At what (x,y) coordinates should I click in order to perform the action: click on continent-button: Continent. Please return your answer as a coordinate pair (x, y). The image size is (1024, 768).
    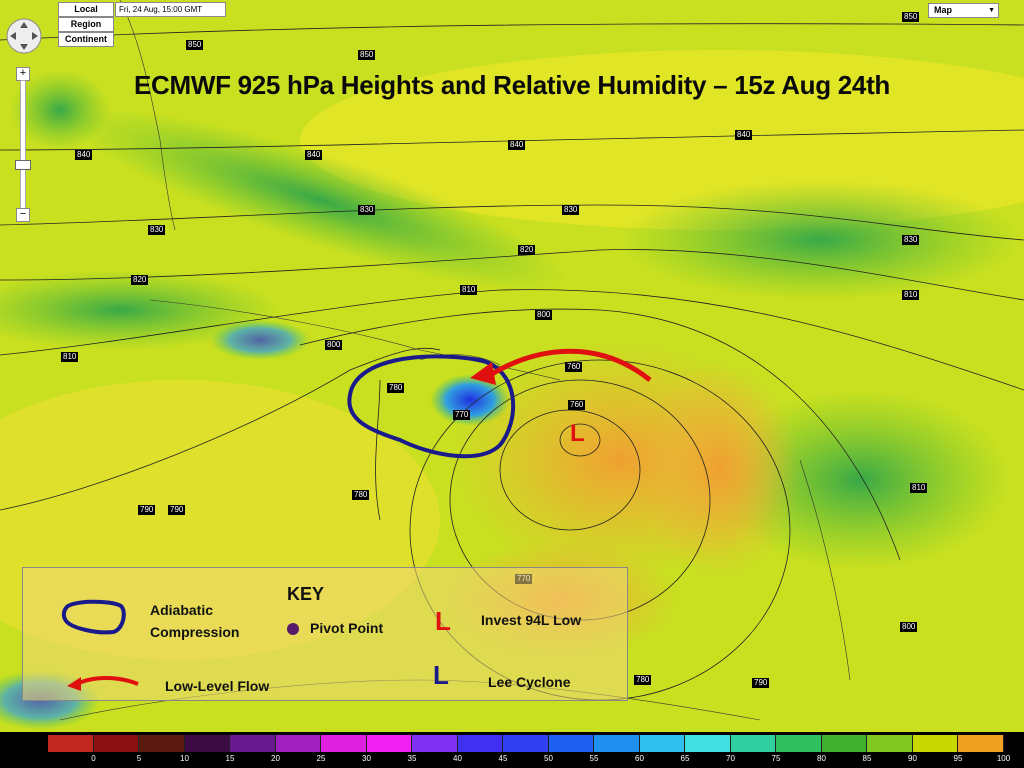
    Looking at the image, I should click on (86, 39).